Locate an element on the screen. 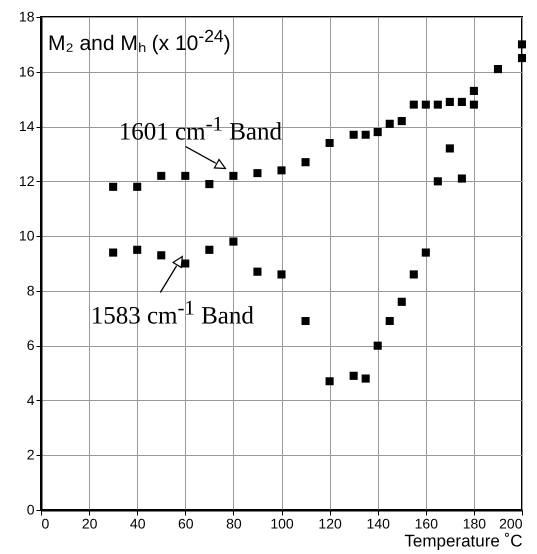  x-tick-label: 80 is located at coordinates (234, 524).